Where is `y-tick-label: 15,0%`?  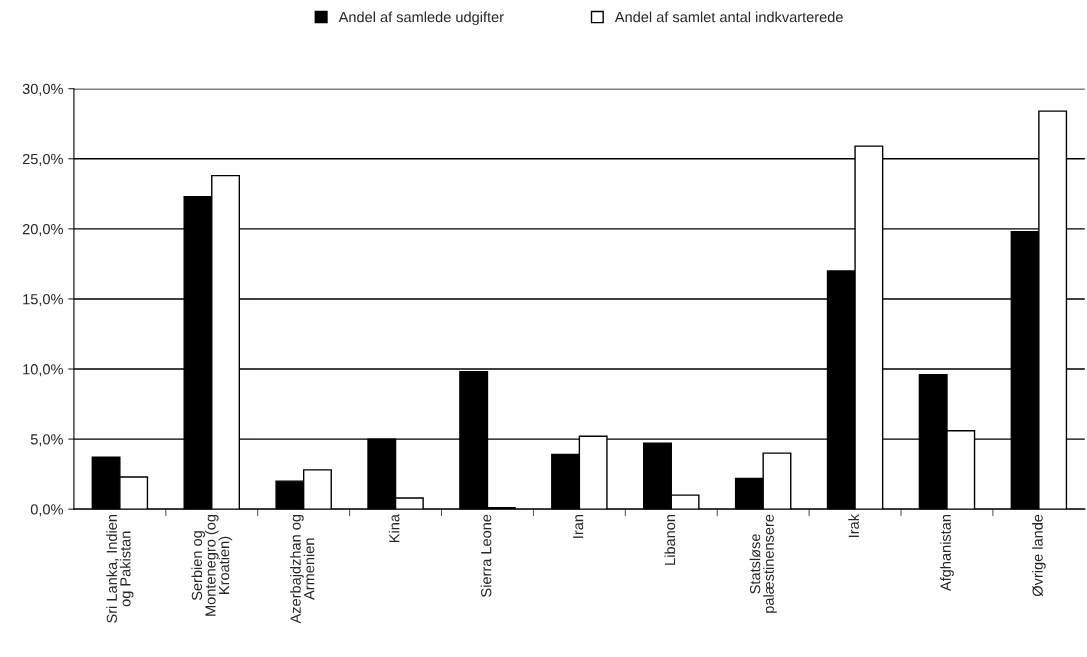 y-tick-label: 15,0% is located at coordinates (43, 300).